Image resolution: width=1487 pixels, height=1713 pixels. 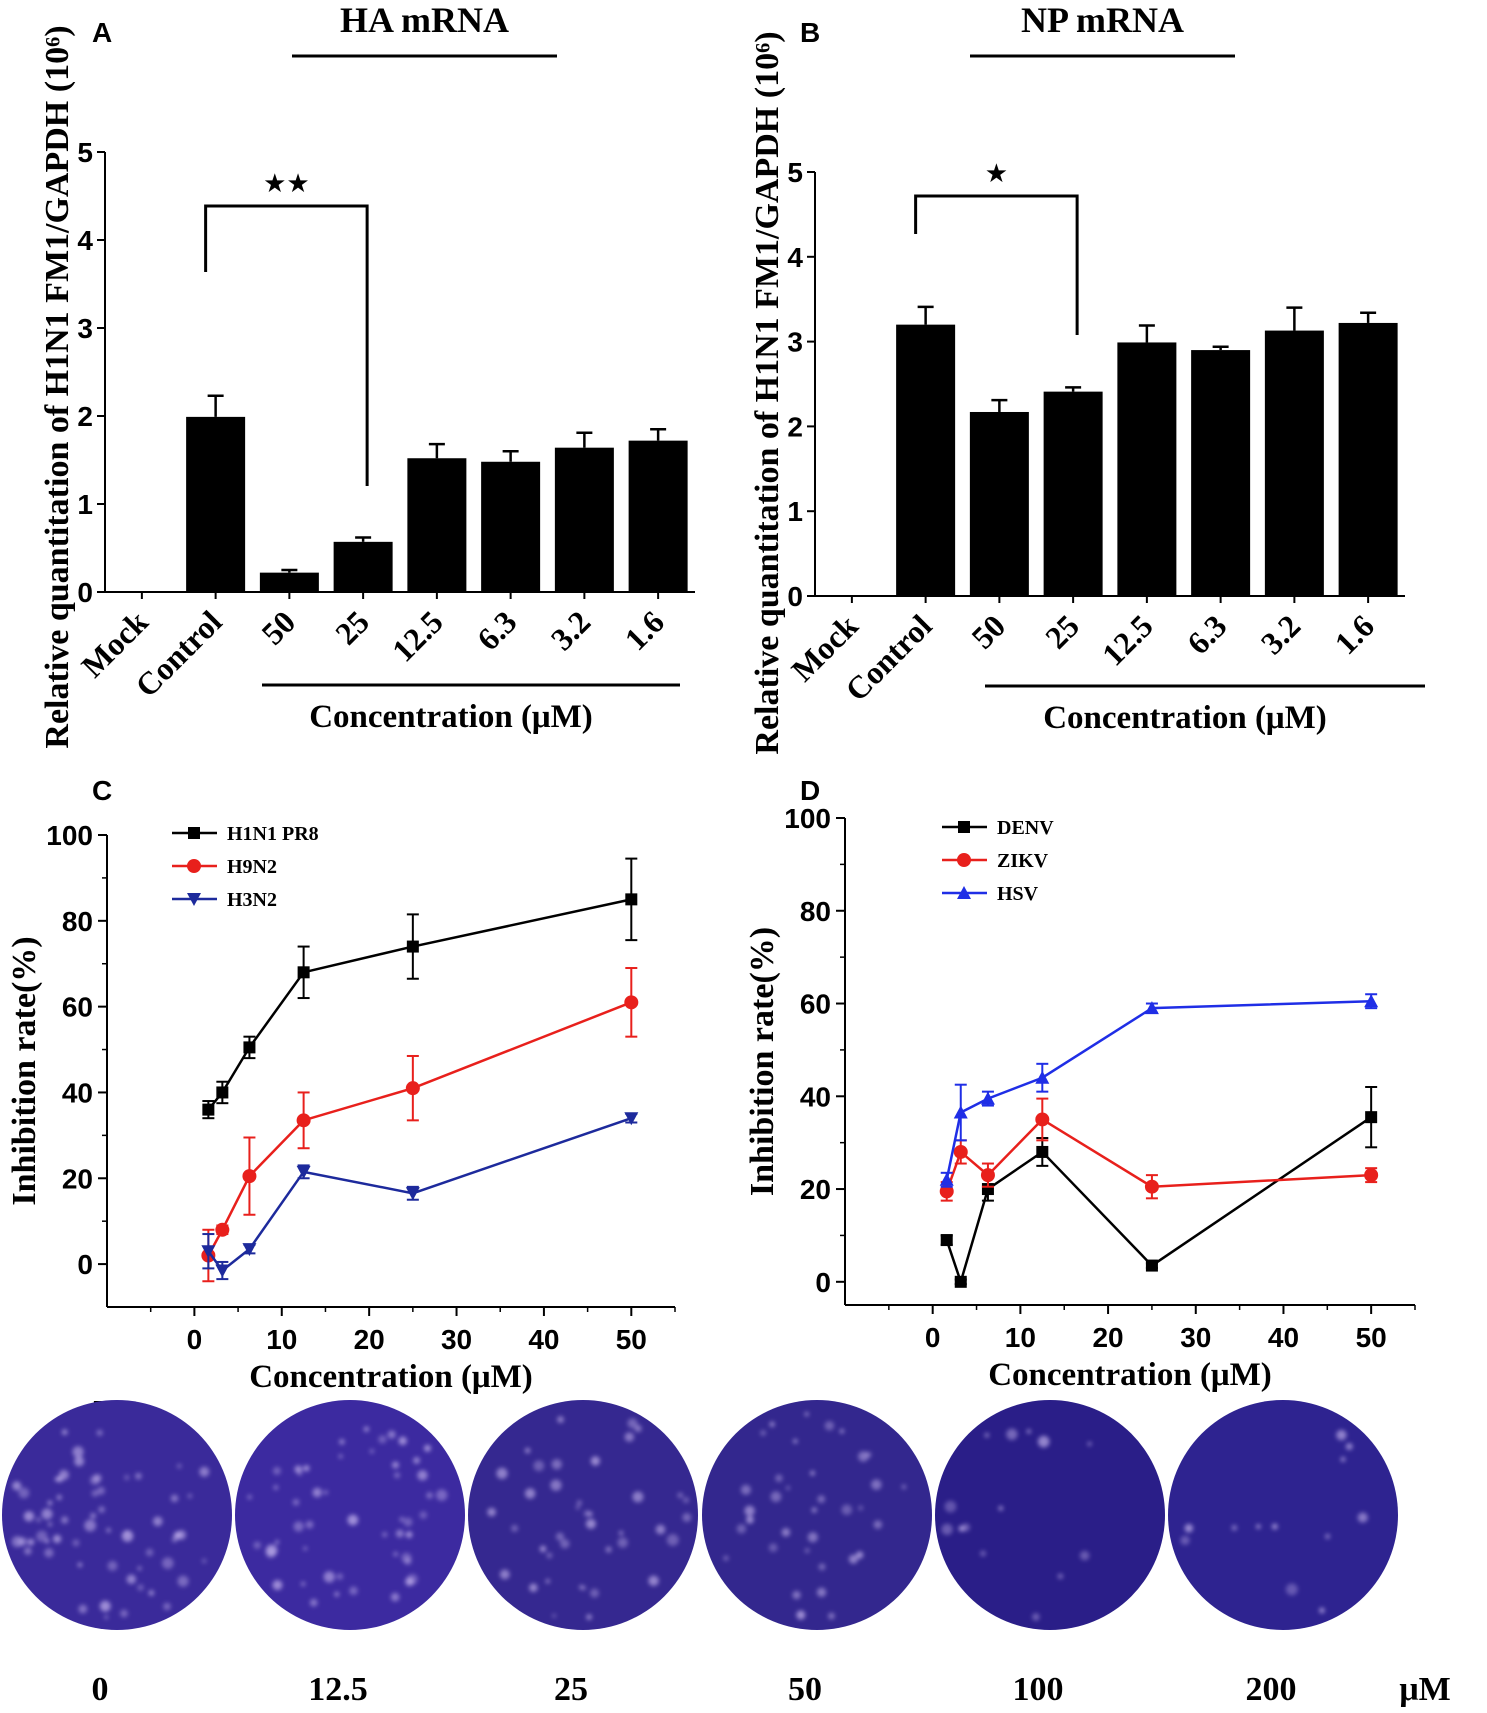 What do you see at coordinates (85, 592) in the screenshot?
I see `y-tick-label: 0` at bounding box center [85, 592].